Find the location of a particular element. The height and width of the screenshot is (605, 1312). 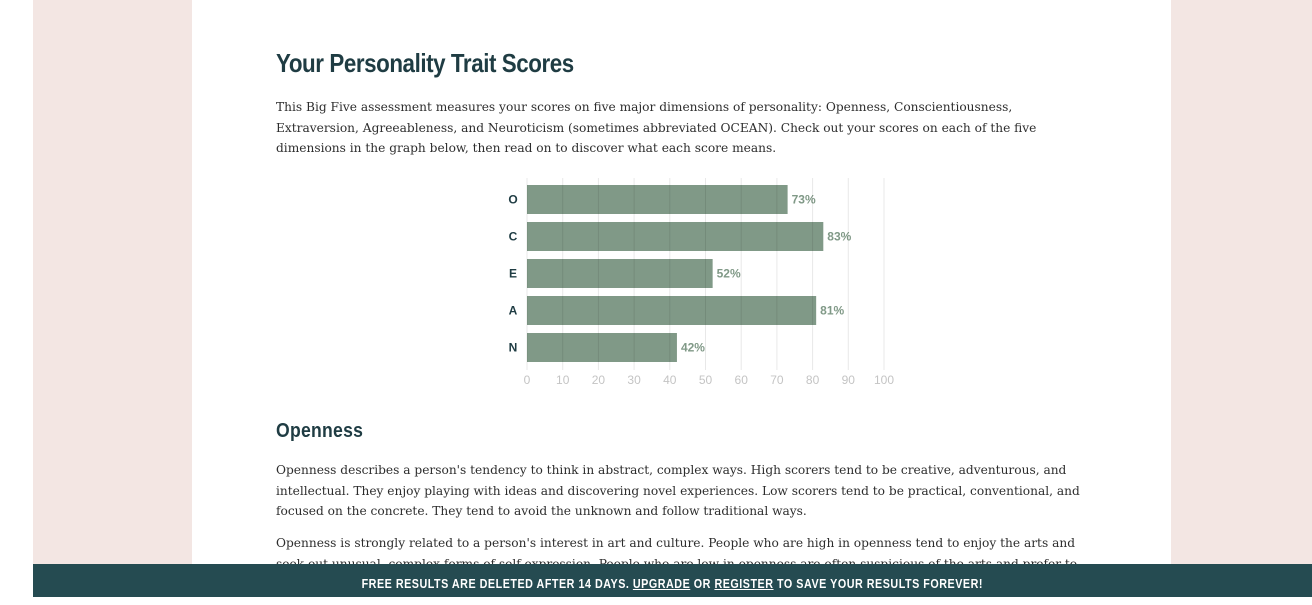

tick-label-20: 20 is located at coordinates (599, 380).